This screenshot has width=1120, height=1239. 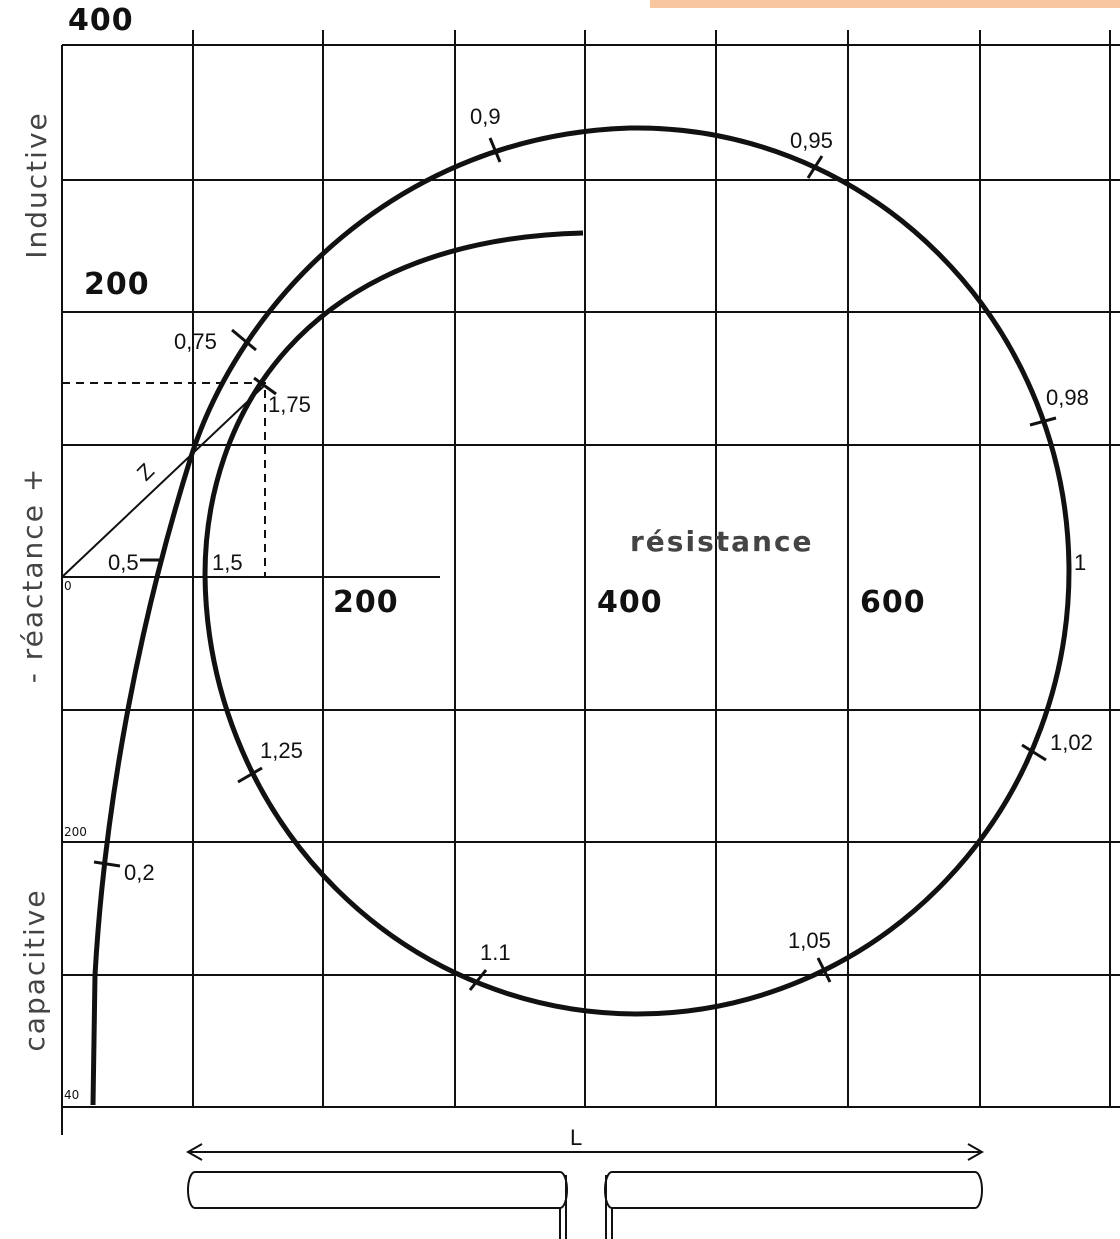 What do you see at coordinates (289, 404) in the screenshot?
I see `marker-label: 1,75` at bounding box center [289, 404].